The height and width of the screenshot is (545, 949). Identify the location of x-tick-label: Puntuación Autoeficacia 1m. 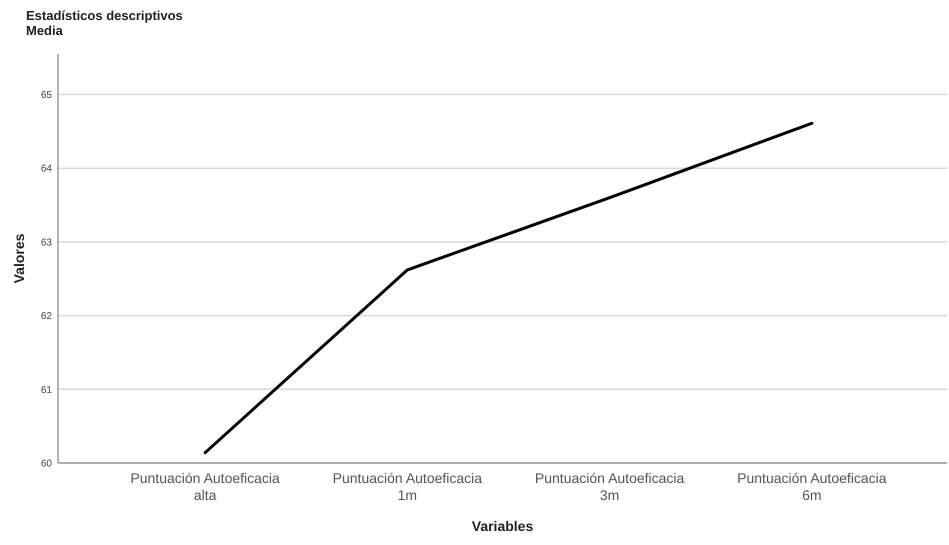
(407, 486).